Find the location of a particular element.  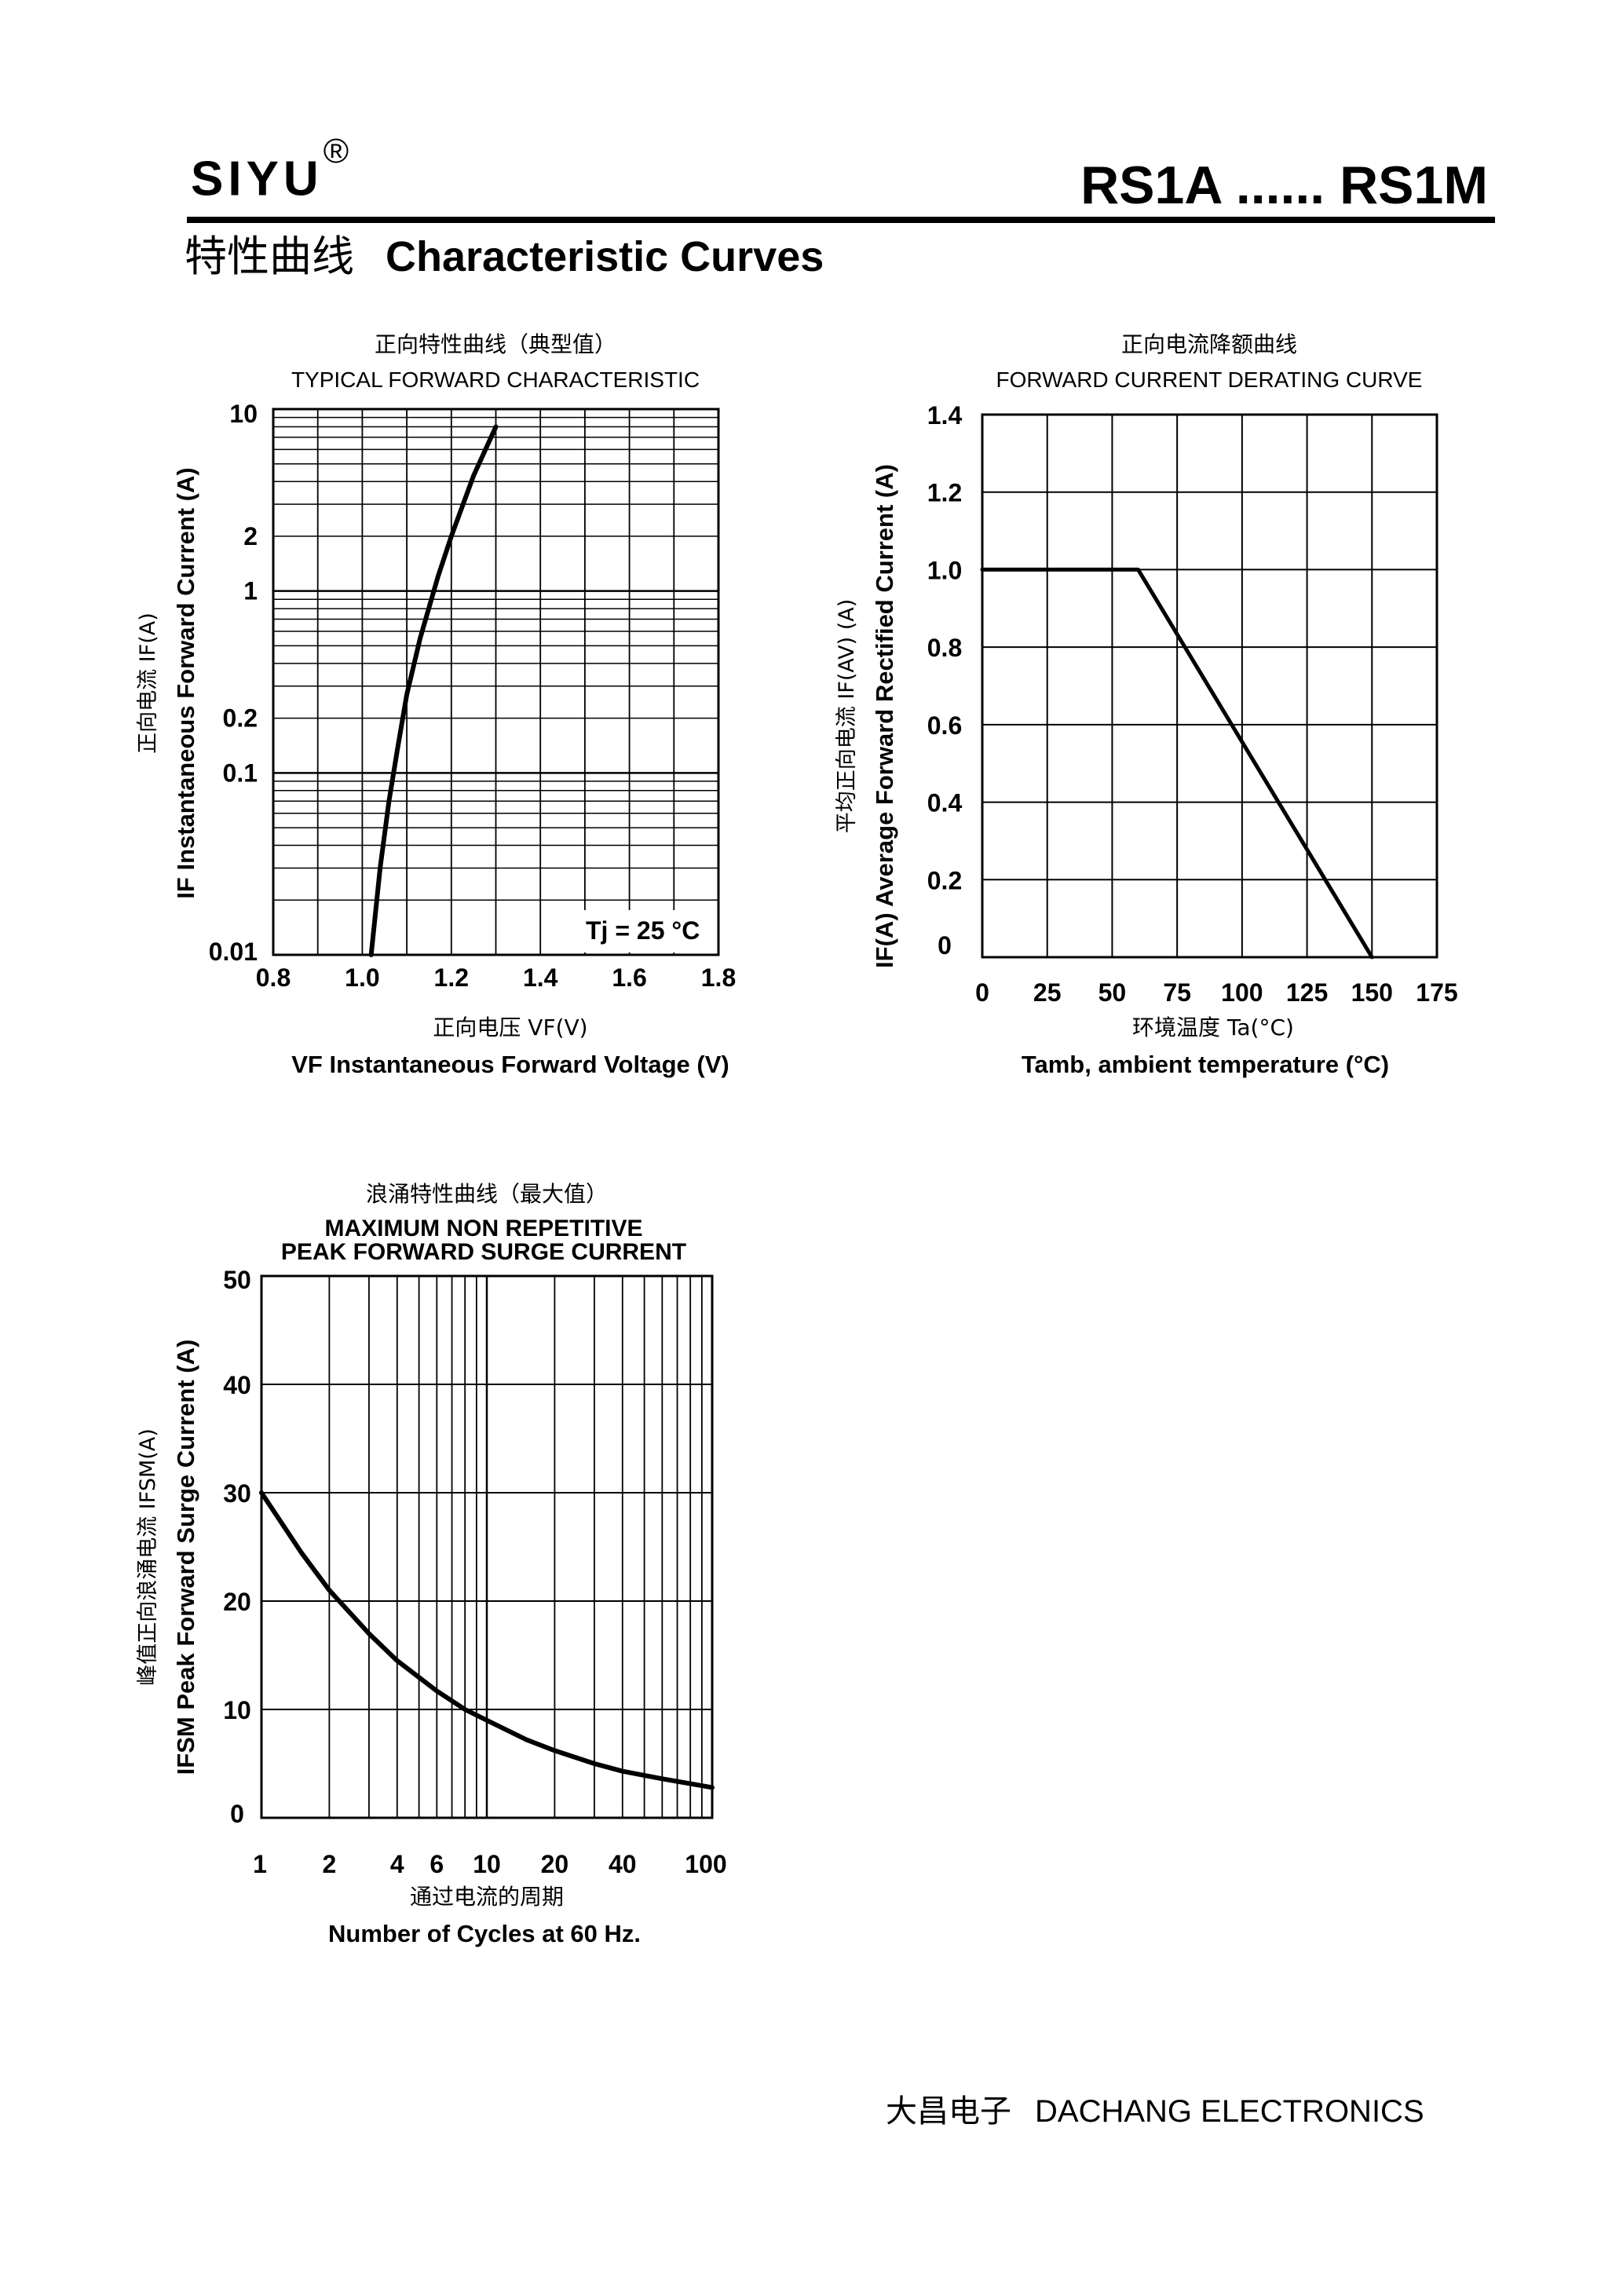

annotation-tj: Tj = 25 °C is located at coordinates (643, 931).